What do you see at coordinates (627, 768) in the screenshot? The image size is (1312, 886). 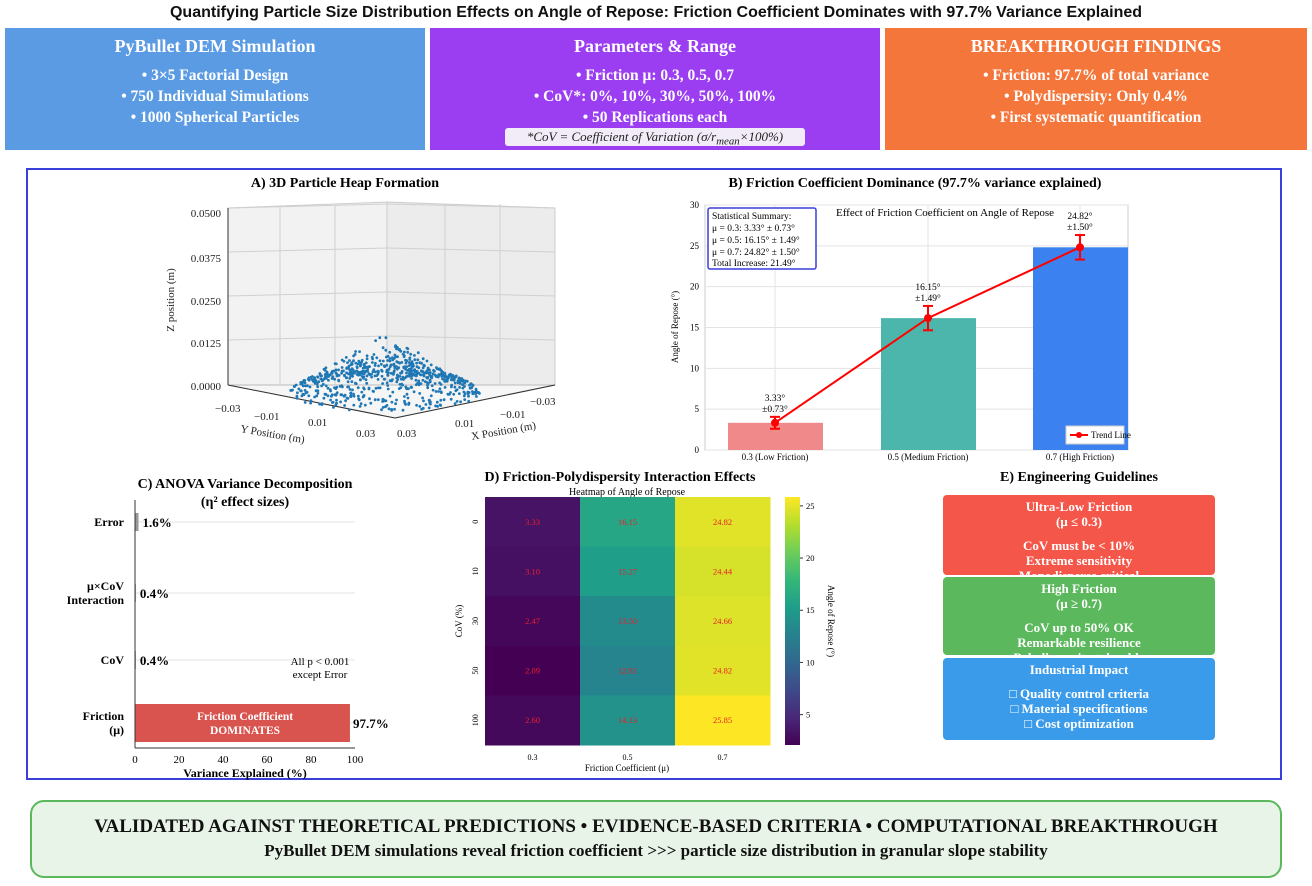 I see `x-axis-label: Friction Coefficient (μ)` at bounding box center [627, 768].